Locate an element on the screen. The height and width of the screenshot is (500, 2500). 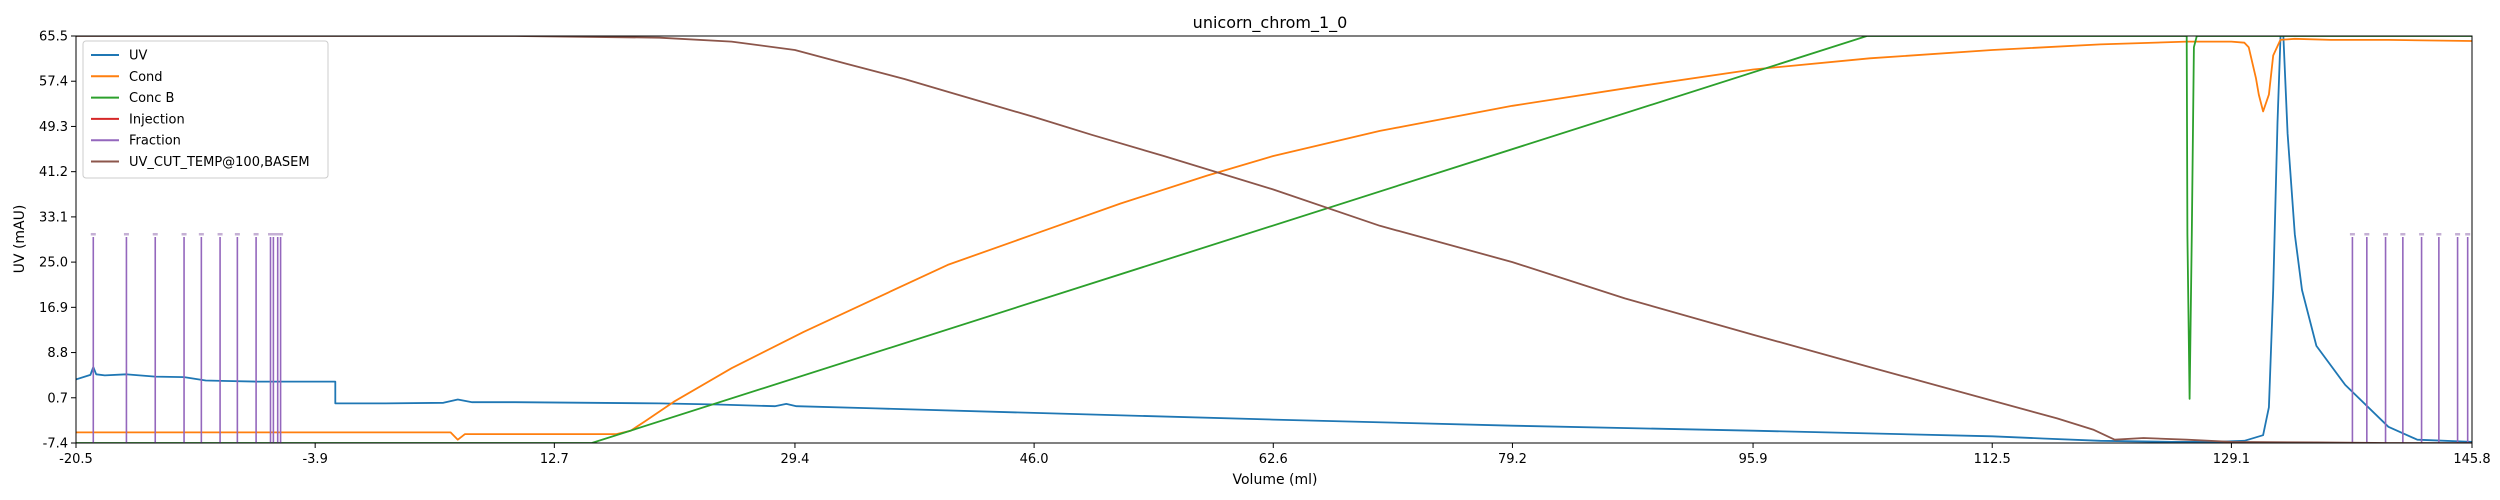
y-tick-label: 65.5 is located at coordinates (53, 37).